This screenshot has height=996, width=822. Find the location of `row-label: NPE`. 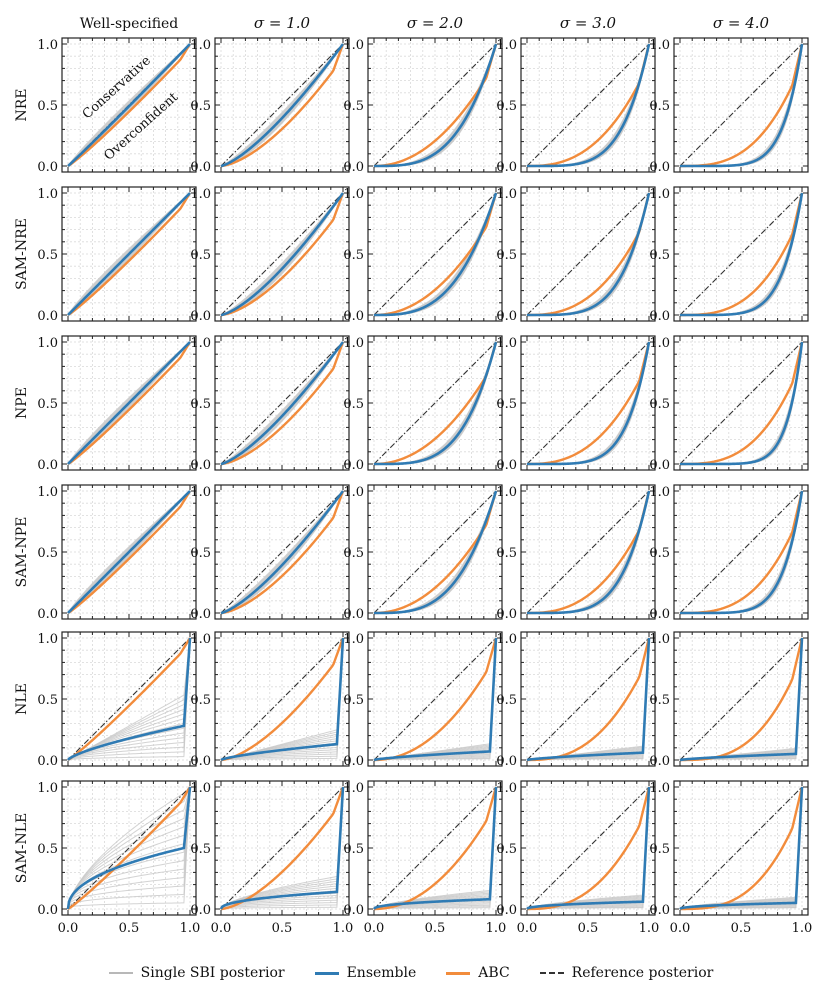

row-label: NPE is located at coordinates (22, 403).